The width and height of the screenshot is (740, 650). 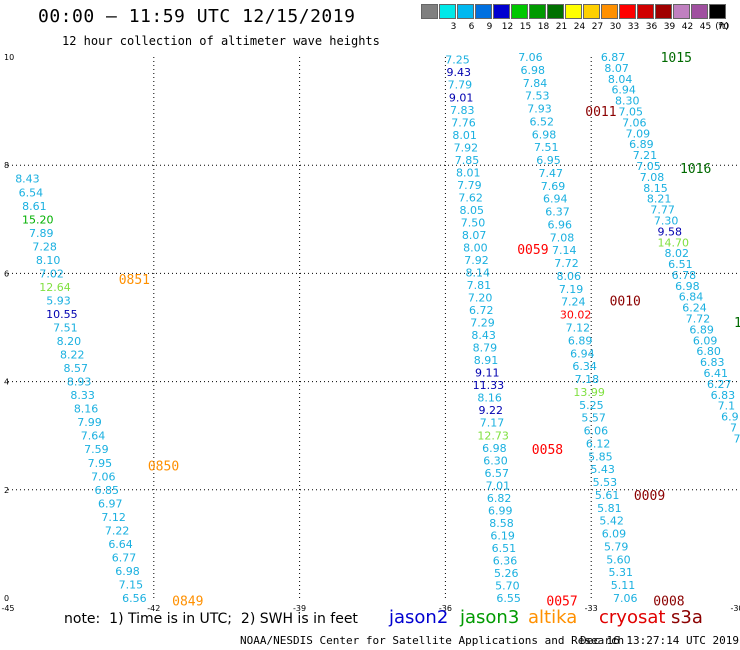 I want to click on wave-height-value: 6.98, so click(x=544, y=134).